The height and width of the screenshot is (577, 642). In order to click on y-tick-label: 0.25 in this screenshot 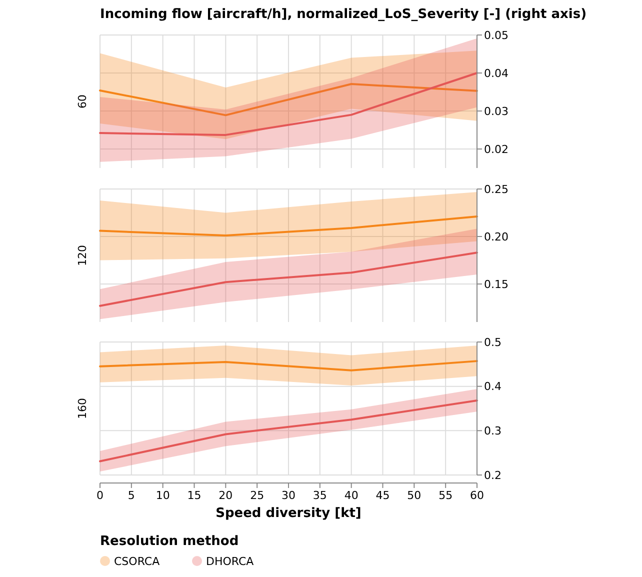, I will do `click(496, 189)`.